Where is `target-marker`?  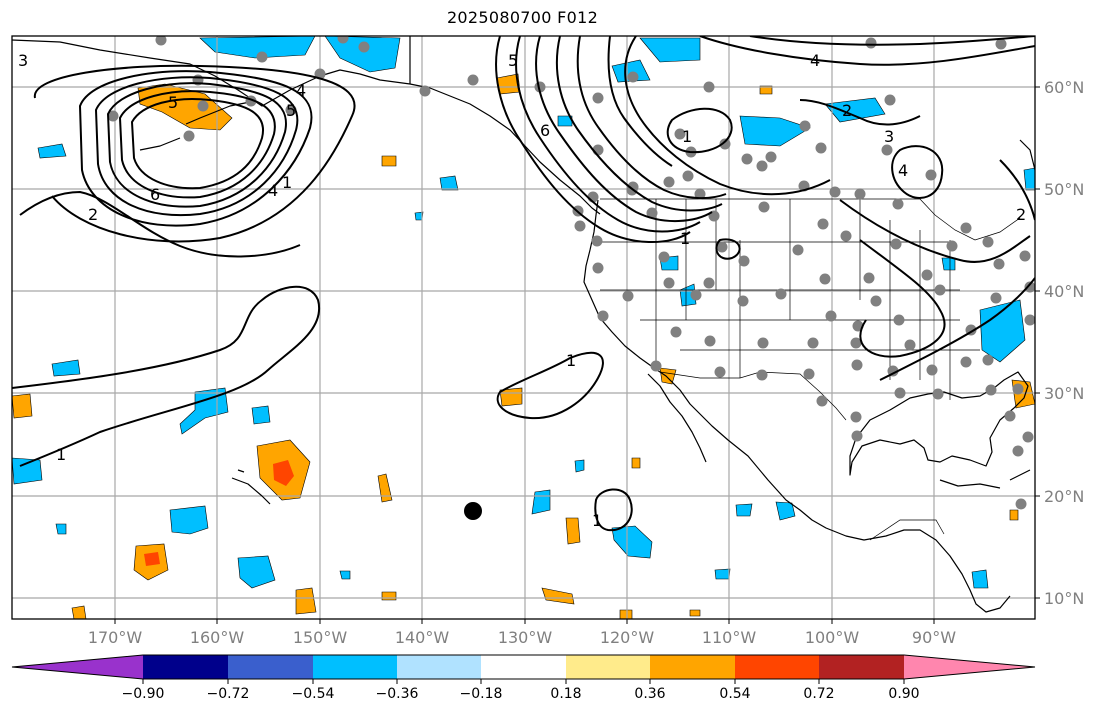
target-marker is located at coordinates (473, 511).